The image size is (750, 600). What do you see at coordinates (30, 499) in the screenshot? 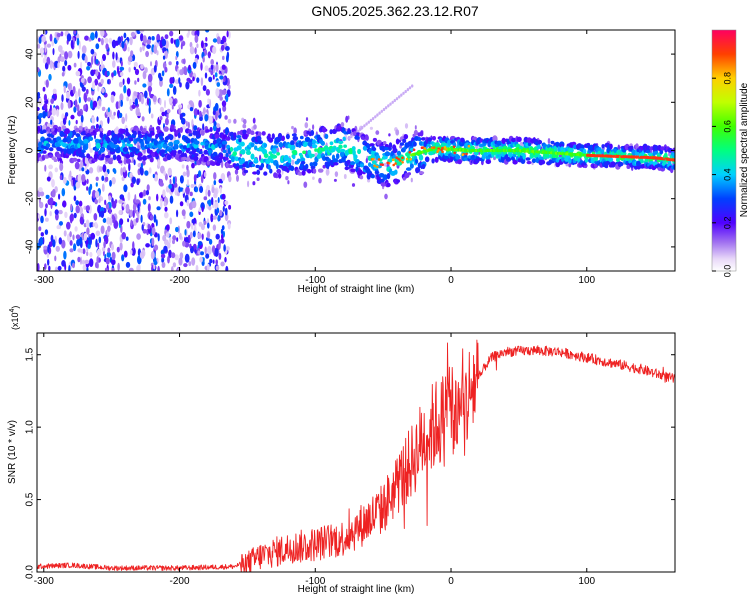
I see `y-tick-label: 0.5` at bounding box center [30, 499].